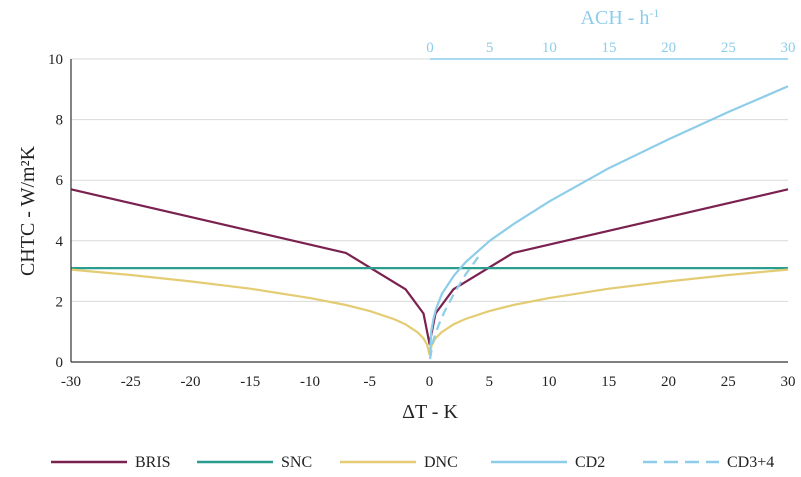 This screenshot has height=477, width=801. What do you see at coordinates (430, 48) in the screenshot?
I see `top-x-tick-label-0: 0` at bounding box center [430, 48].